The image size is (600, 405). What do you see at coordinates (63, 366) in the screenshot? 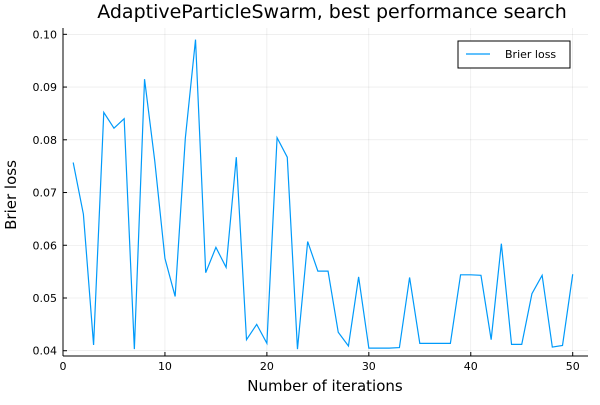
I see `x-tick-label: 0` at bounding box center [63, 366].